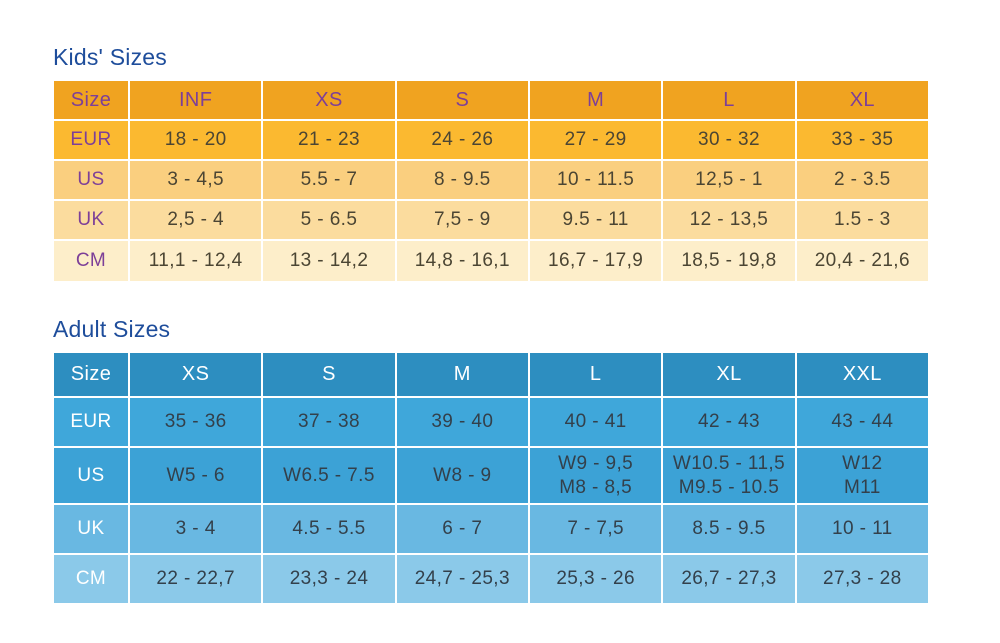  What do you see at coordinates (329, 529) in the screenshot?
I see `size-cell: 4.5 - 5.5` at bounding box center [329, 529].